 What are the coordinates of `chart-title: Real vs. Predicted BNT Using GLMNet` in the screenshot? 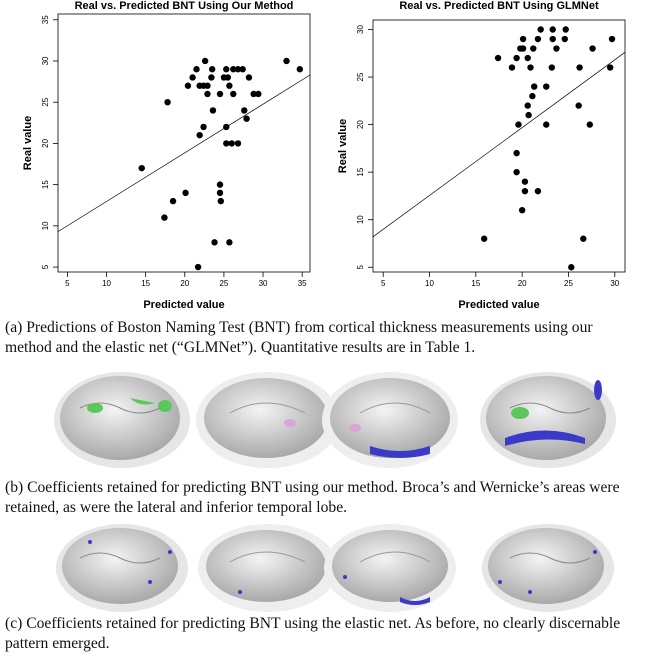 It's located at (499, 6).